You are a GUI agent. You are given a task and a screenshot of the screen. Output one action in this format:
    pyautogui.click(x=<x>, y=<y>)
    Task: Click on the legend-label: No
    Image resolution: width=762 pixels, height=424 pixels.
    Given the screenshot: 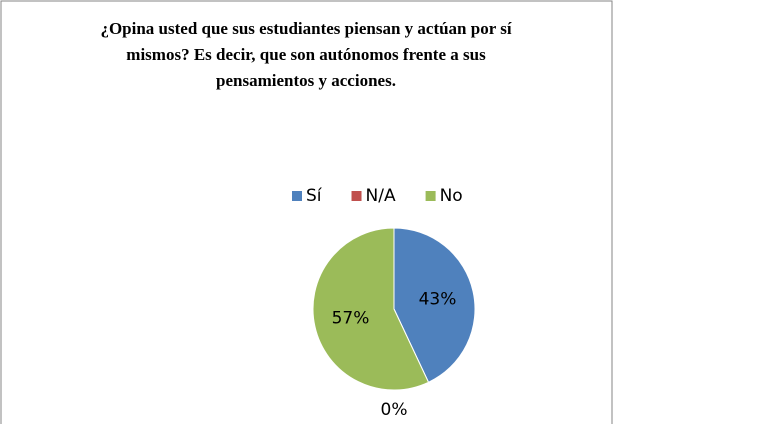 What is the action you would take?
    pyautogui.click(x=451, y=196)
    